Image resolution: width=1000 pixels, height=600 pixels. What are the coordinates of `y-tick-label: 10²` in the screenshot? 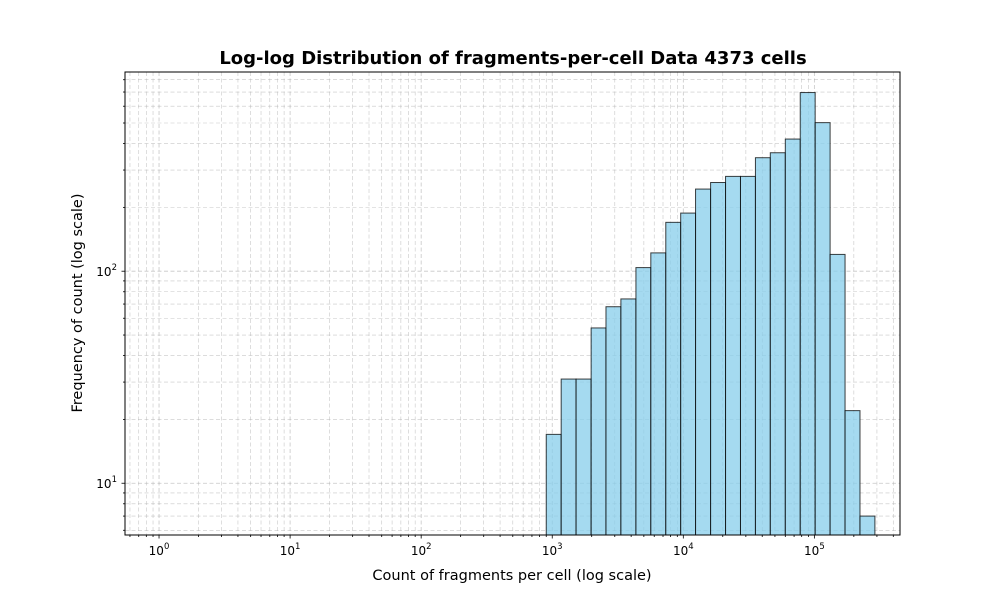 It's located at (106, 271).